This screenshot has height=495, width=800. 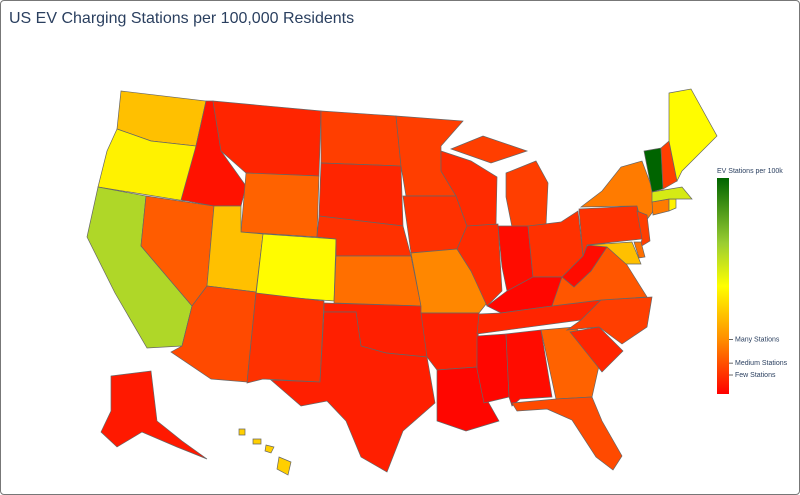 I want to click on colorbar-tick-label: Medium Stations, so click(x=761, y=363).